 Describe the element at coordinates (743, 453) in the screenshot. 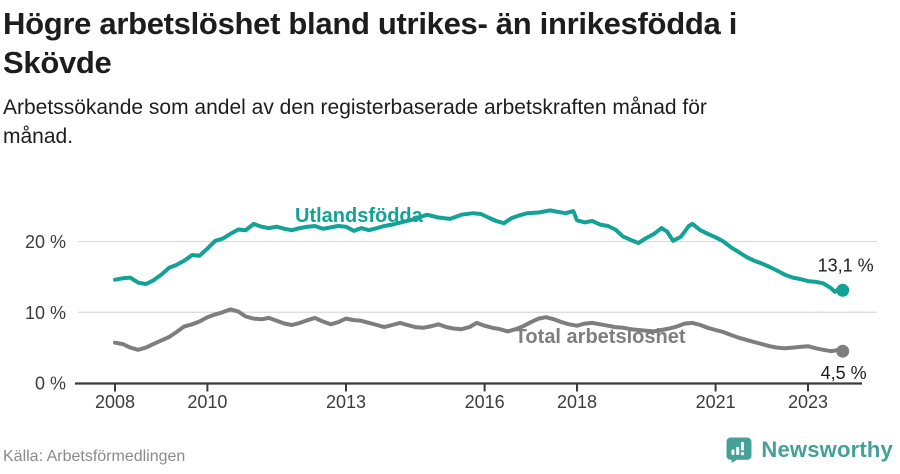

I see `logo-exclamation-dot` at that location.